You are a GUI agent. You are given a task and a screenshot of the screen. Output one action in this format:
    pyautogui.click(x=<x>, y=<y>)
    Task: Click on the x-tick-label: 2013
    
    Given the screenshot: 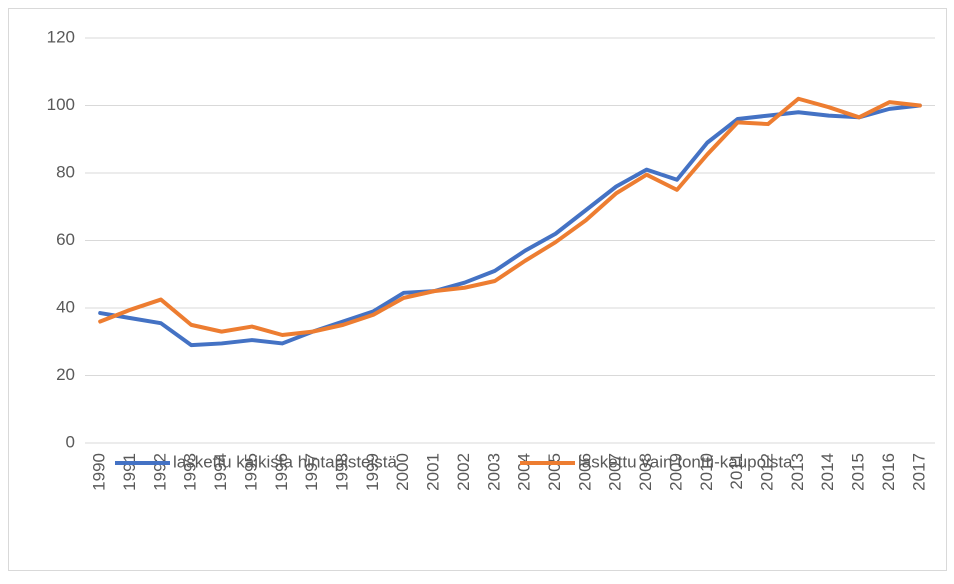 What is the action you would take?
    pyautogui.click(x=797, y=472)
    